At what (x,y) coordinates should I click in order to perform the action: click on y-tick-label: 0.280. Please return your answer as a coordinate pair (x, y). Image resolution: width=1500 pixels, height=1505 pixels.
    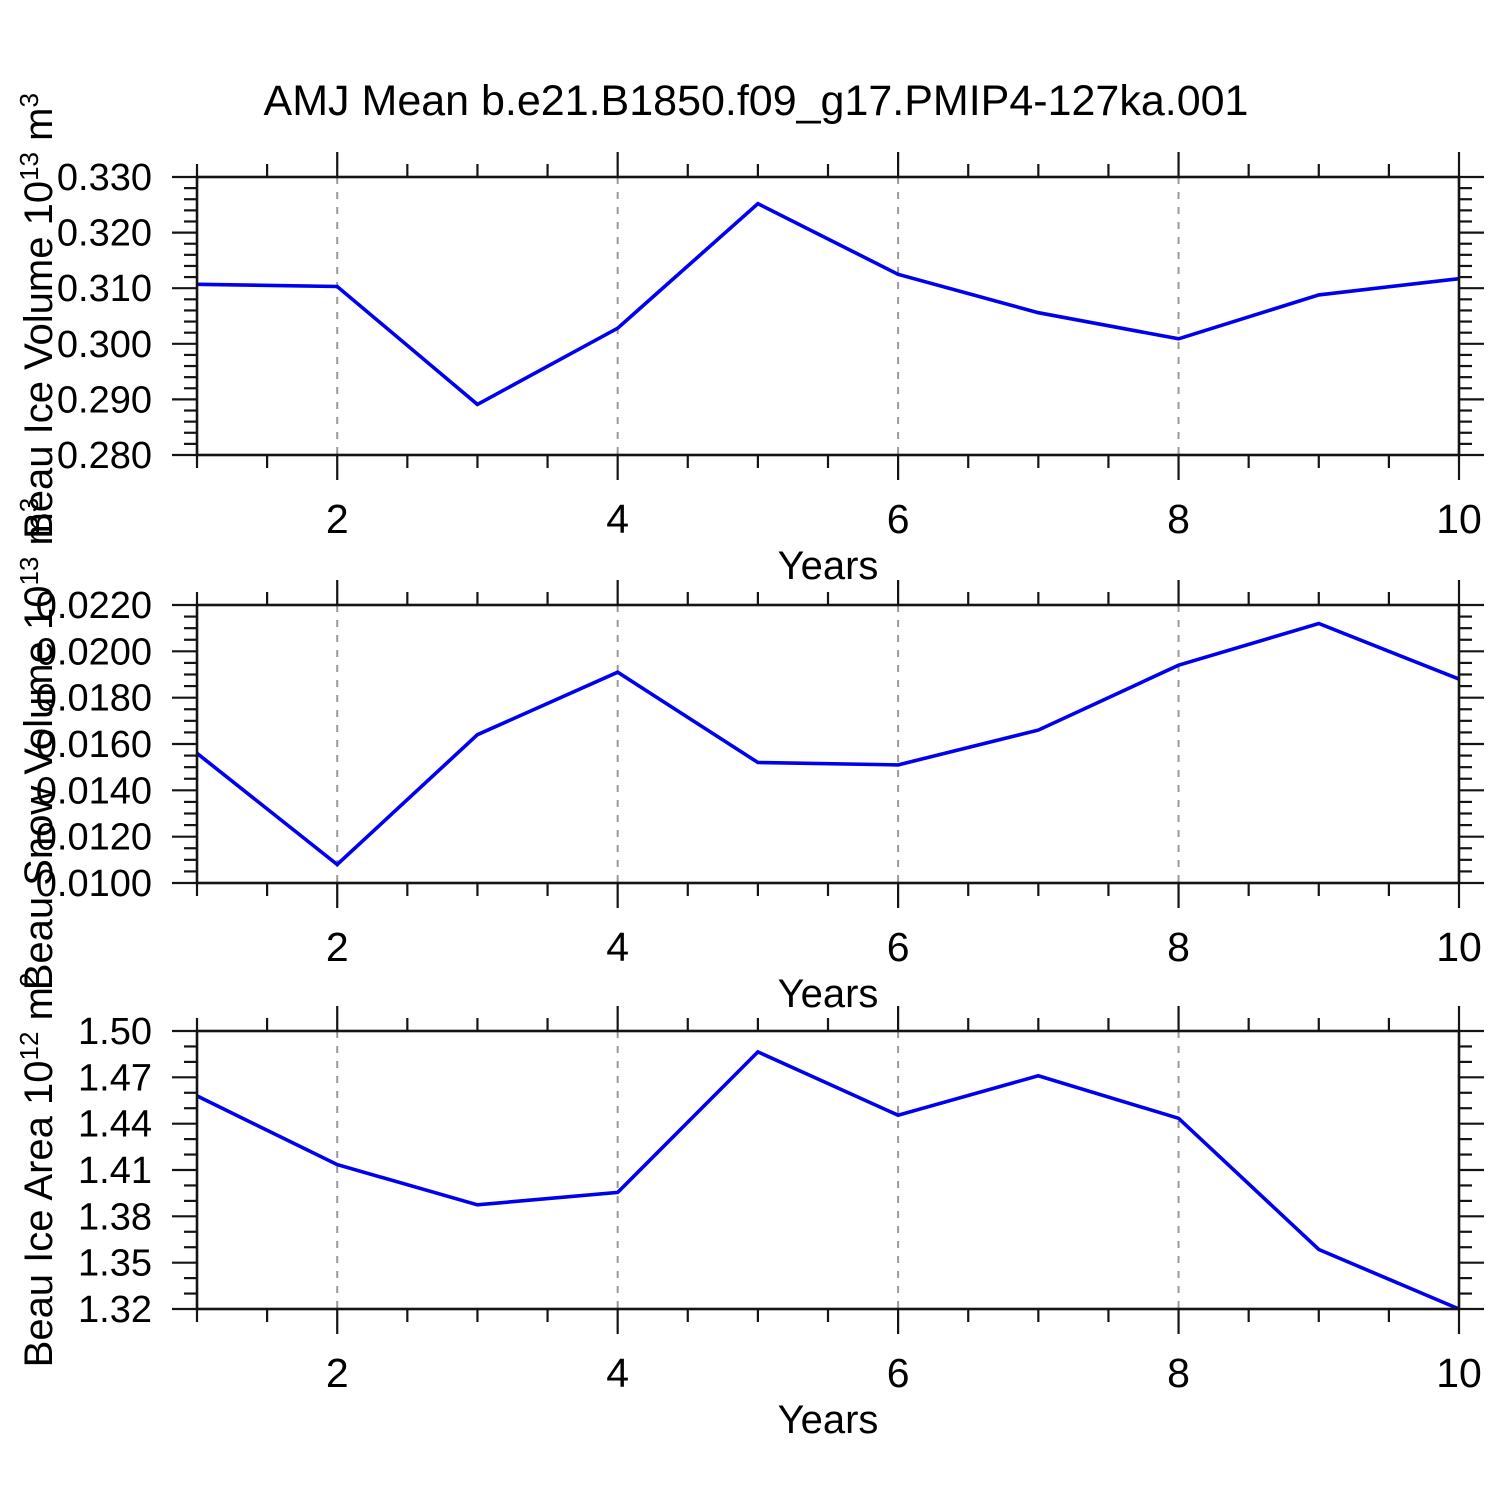
    Looking at the image, I should click on (104, 456).